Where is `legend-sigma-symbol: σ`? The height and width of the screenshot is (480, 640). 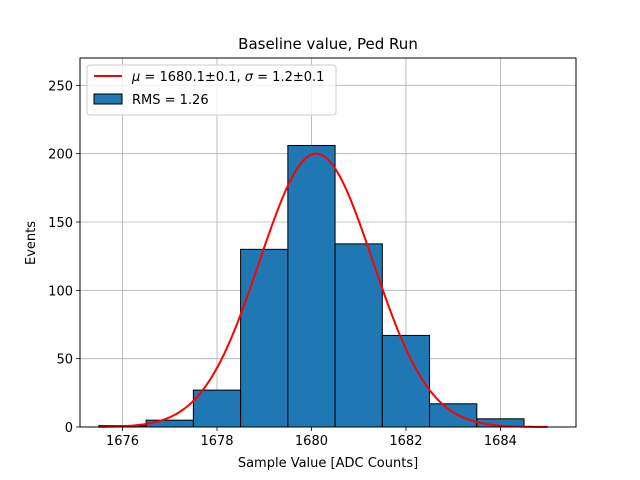 legend-sigma-symbol: σ is located at coordinates (249, 77).